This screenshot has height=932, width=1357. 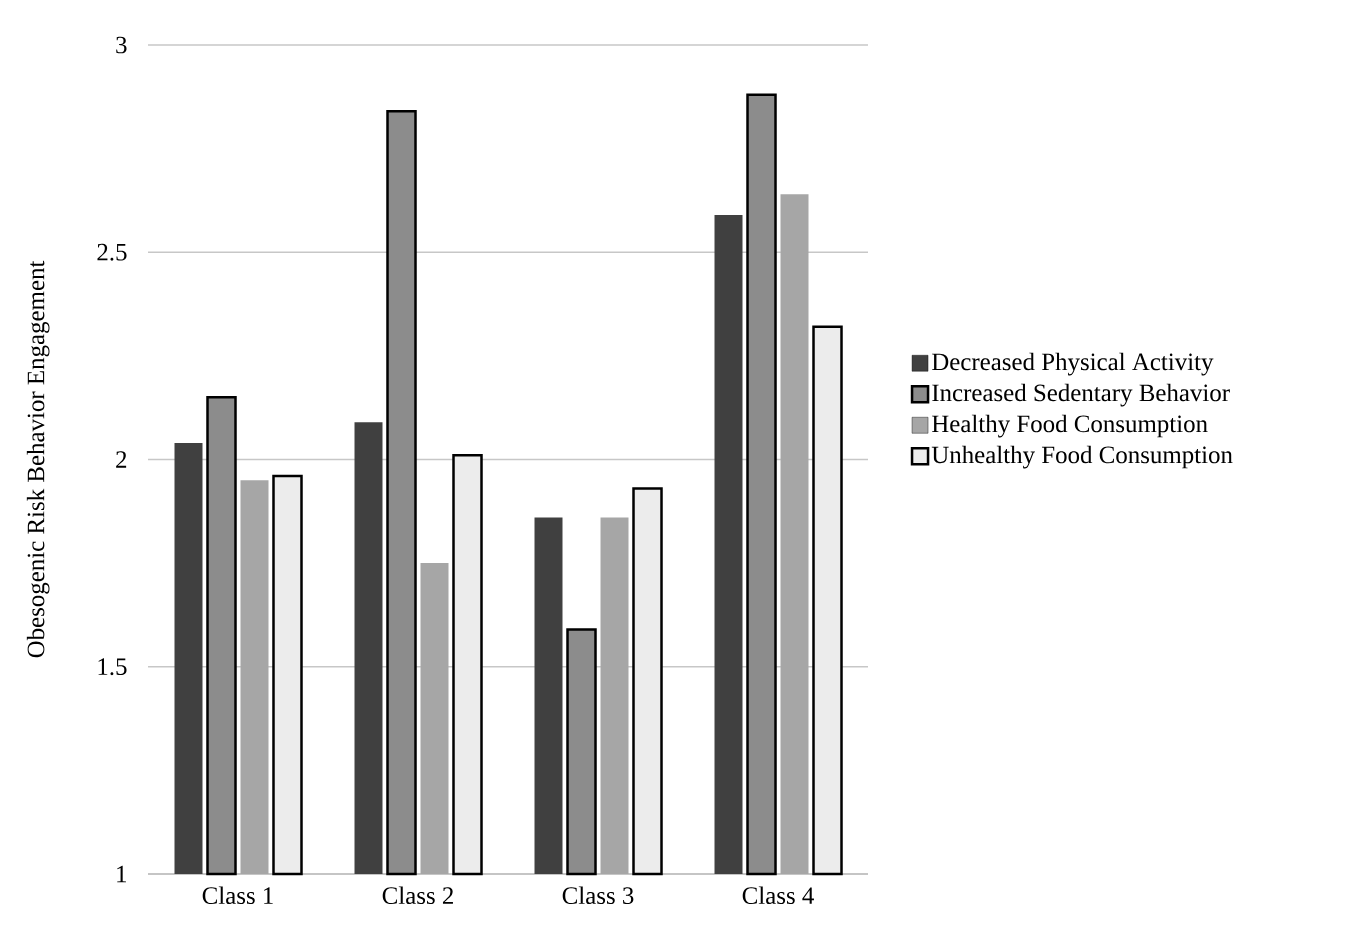 What do you see at coordinates (112, 667) in the screenshot?
I see `y-tick-label: 1.5` at bounding box center [112, 667].